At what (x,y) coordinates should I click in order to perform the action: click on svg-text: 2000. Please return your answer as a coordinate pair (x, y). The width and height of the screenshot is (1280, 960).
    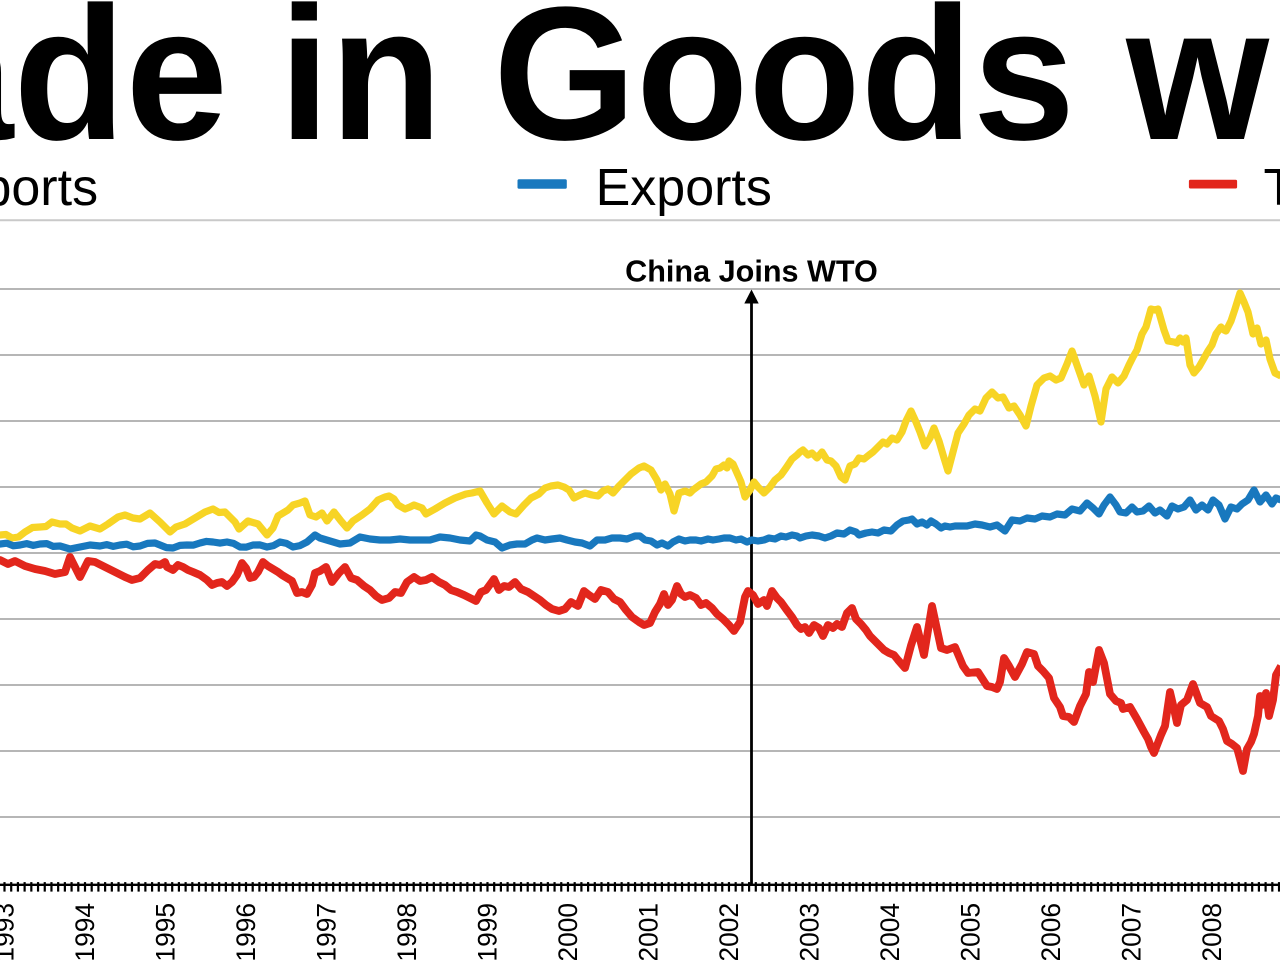
    Looking at the image, I should click on (568, 931).